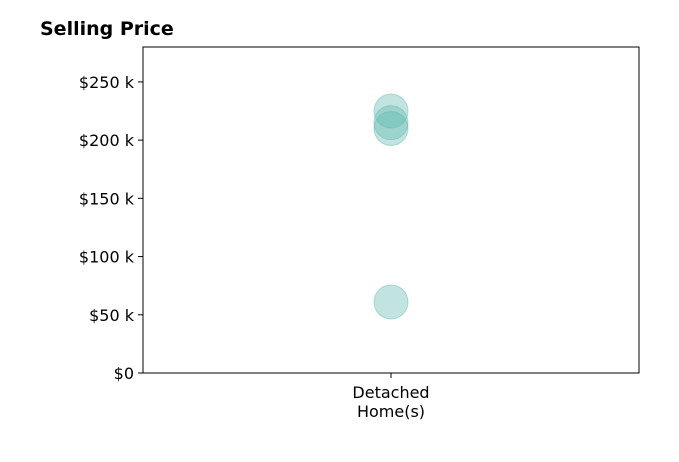 The width and height of the screenshot is (679, 462). I want to click on y-tick-label: $50 k, so click(112, 315).